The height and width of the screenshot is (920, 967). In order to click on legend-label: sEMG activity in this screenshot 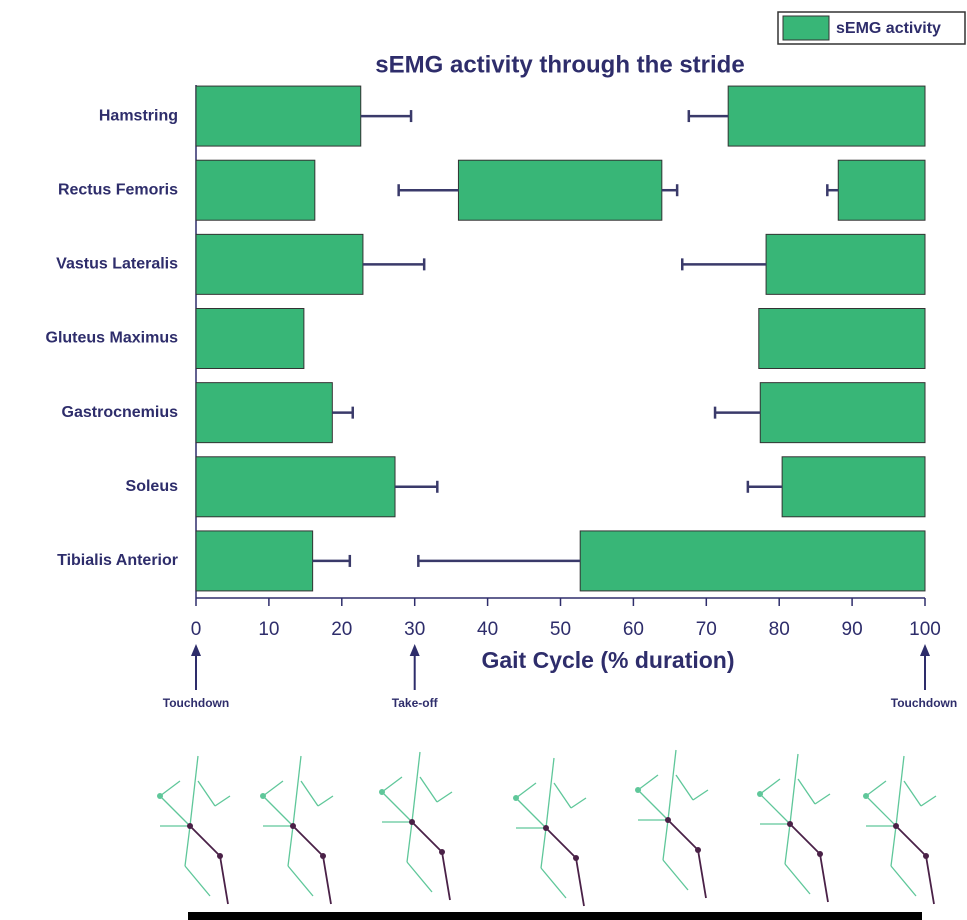, I will do `click(888, 28)`.